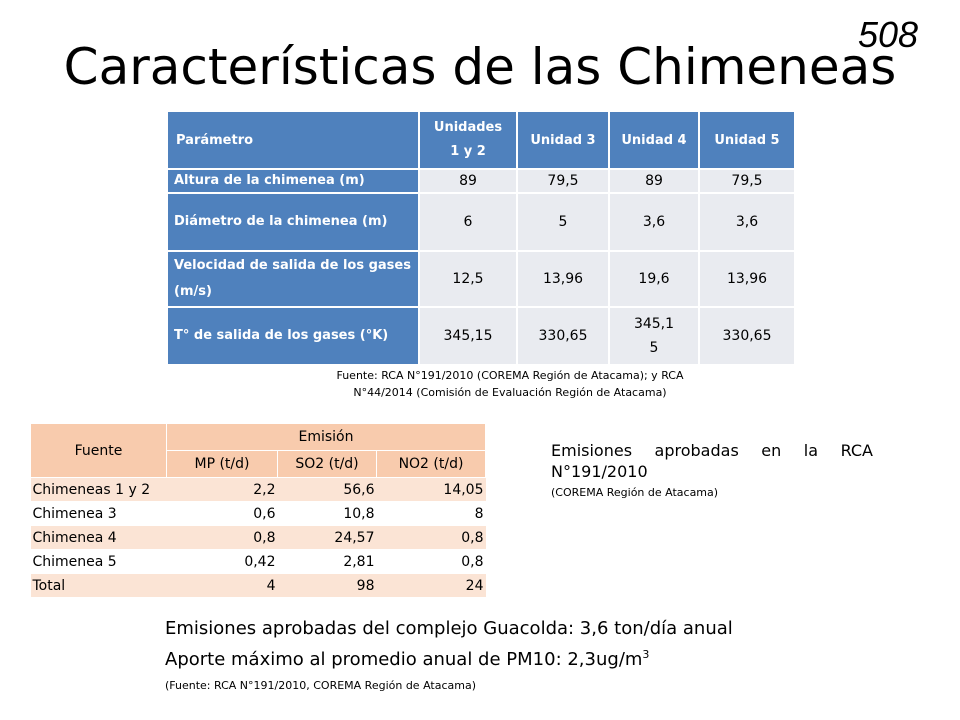 The width and height of the screenshot is (960, 720). I want to click on row-label: Diámetro de la chimenea (m), so click(293, 222).